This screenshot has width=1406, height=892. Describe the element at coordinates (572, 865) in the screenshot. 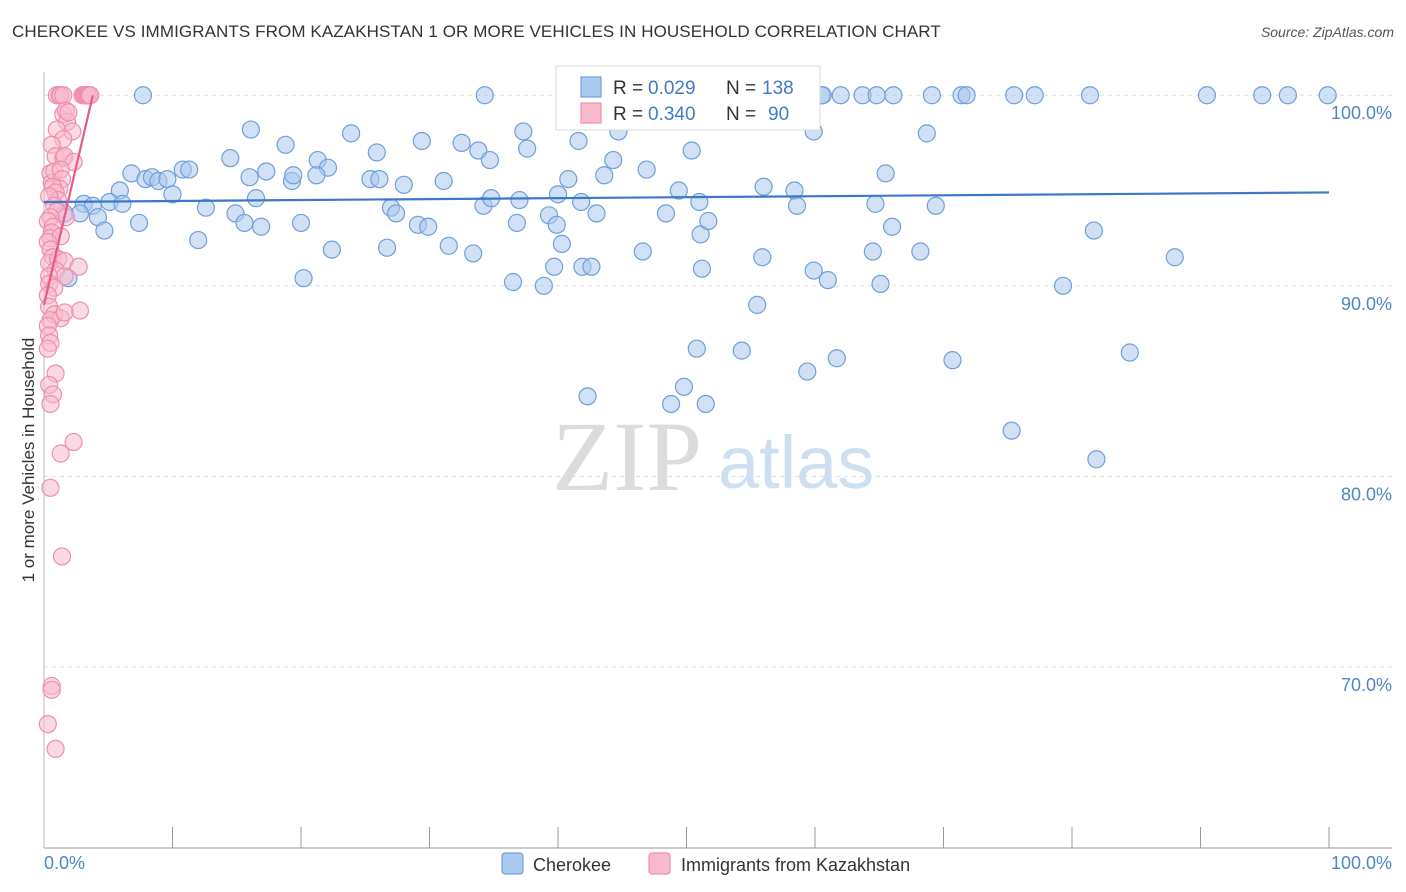

I see `legend-label-cherokee: Cherokee` at that location.